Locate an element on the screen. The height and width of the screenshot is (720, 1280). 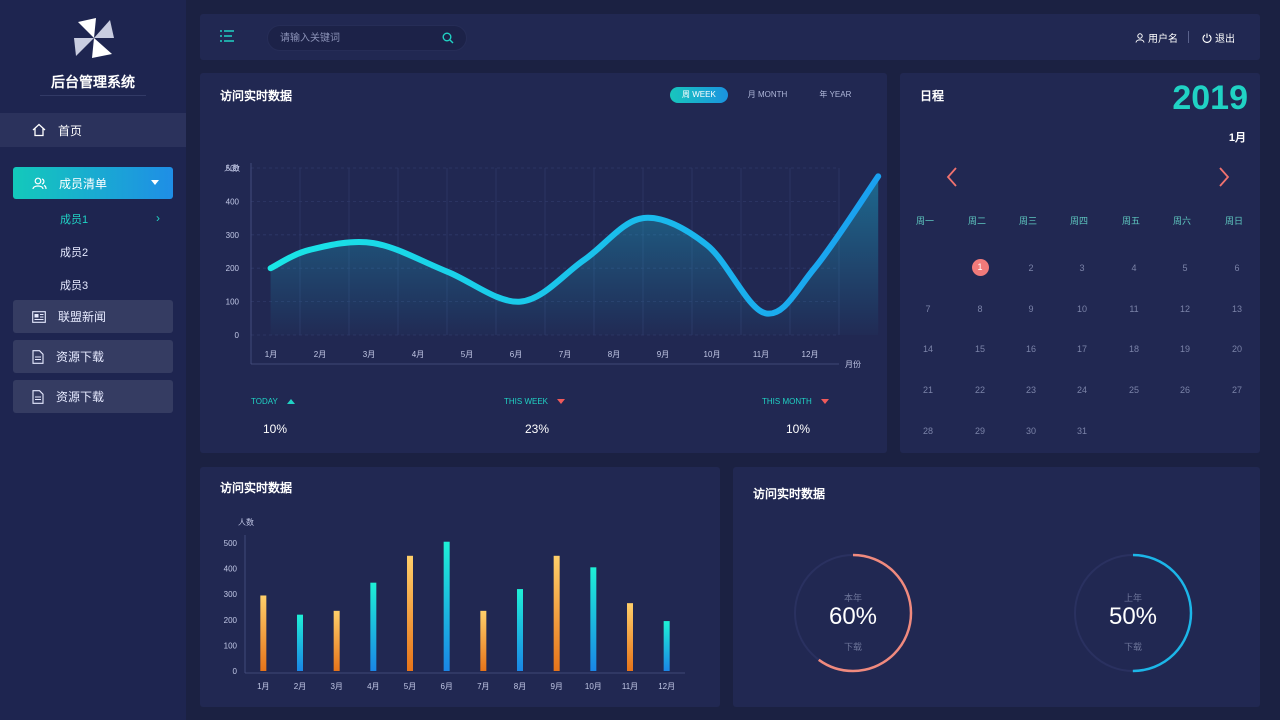
line-area is located at coordinates (574, 255).